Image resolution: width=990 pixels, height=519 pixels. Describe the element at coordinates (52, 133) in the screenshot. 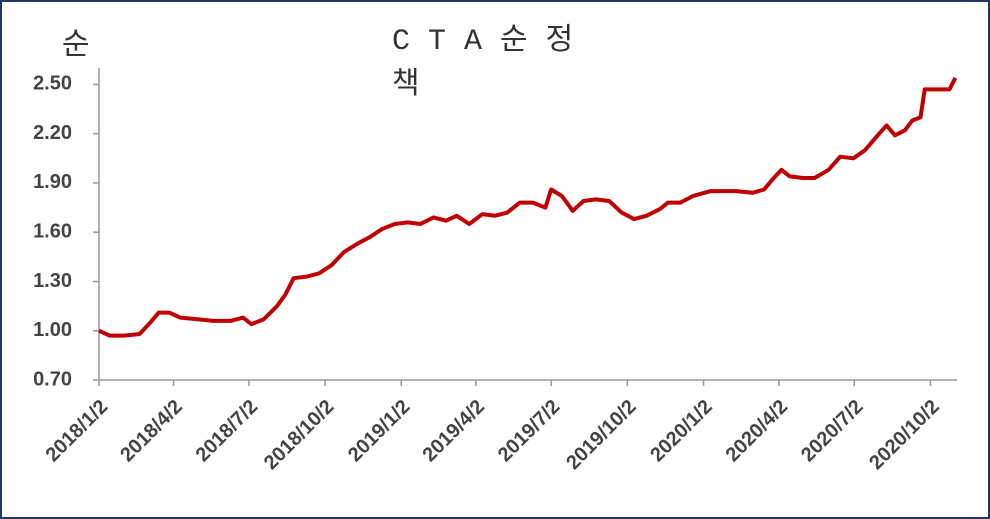

I see `y-tick-label: 2.20` at that location.